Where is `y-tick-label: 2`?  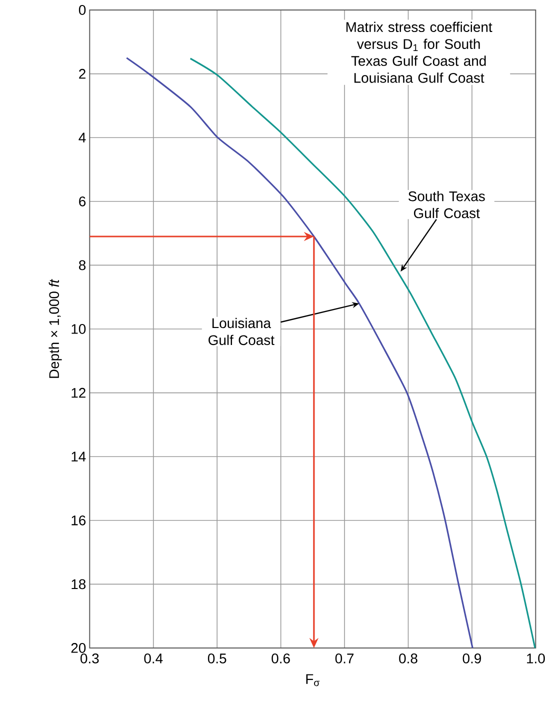
y-tick-label: 2 is located at coordinates (82, 73).